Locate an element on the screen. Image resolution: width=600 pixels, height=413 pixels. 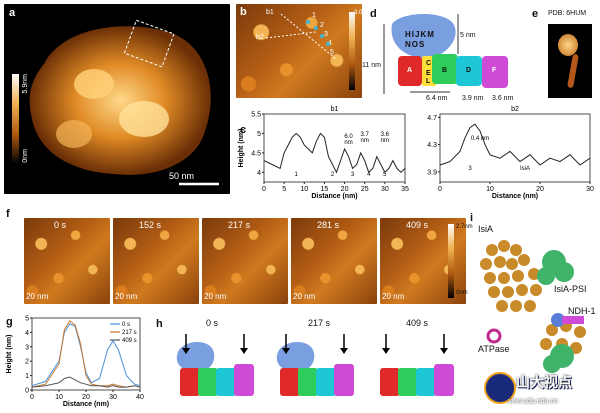
chart-title: b2 is located at coordinates (515, 109).